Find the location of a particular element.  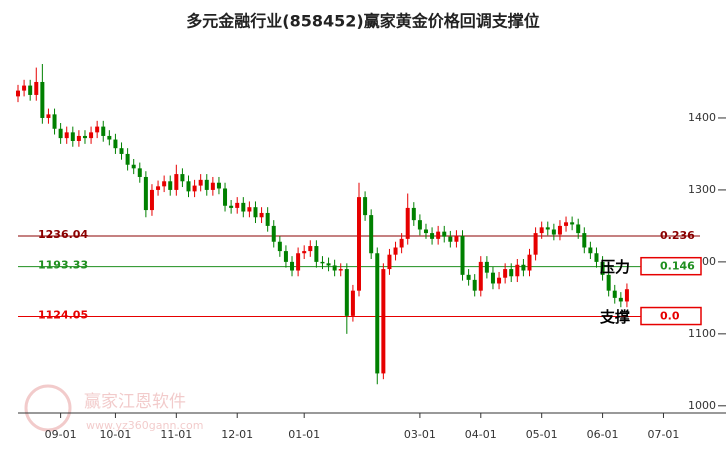

watermark: 赢家江恩软件 www.yz360gann.com is located at coordinates (113, 408).